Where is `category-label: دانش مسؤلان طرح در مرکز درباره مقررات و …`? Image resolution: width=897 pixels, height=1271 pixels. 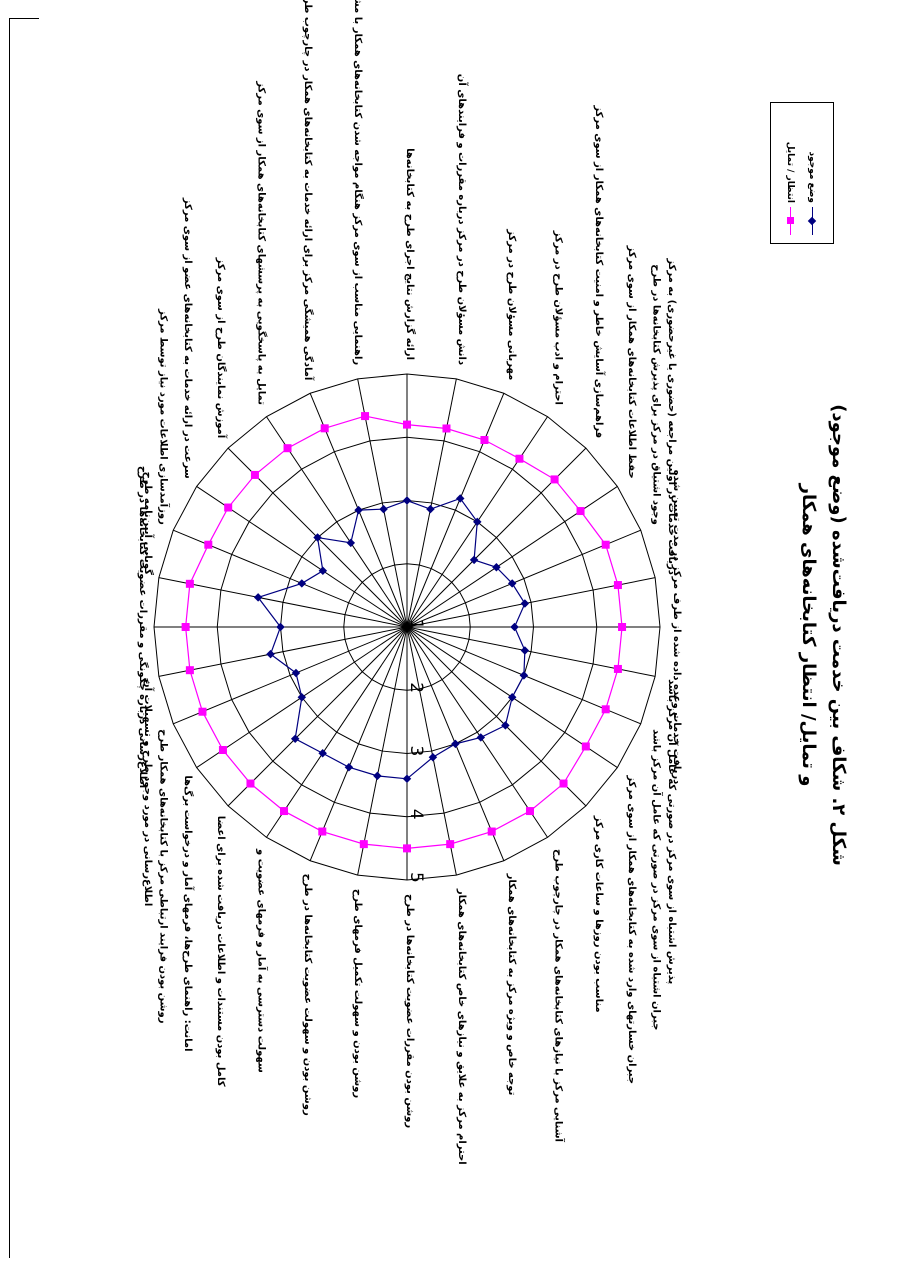 category-label: دانش مسؤلان طرح در مرکز درباره مقررات و … is located at coordinates (462, 219).